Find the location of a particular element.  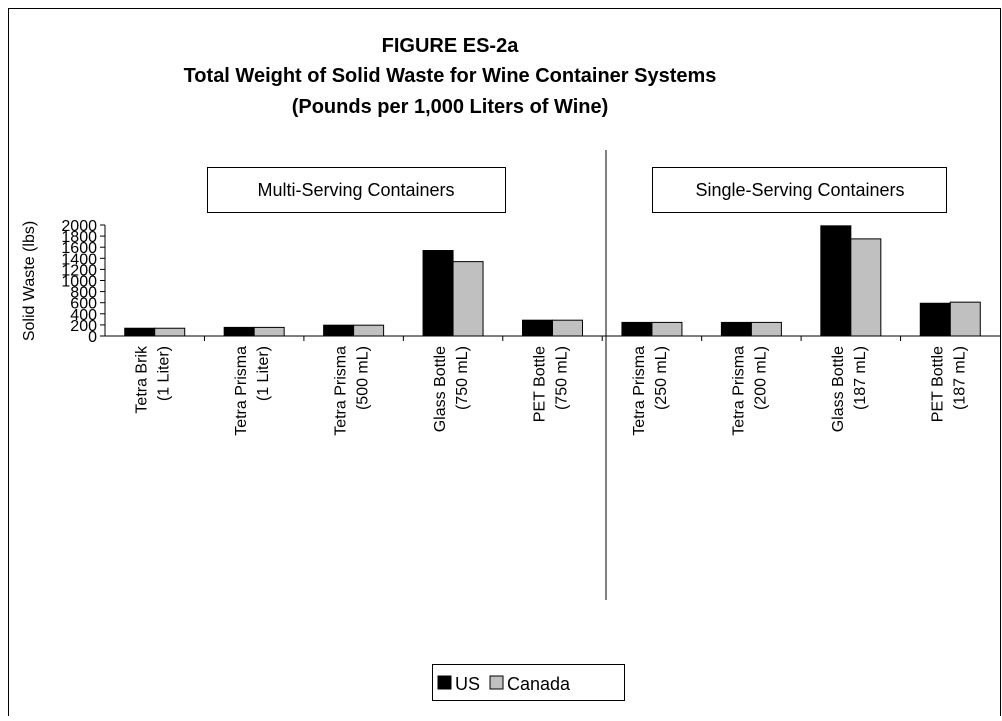

y-tick-label: 0 is located at coordinates (92, 337).